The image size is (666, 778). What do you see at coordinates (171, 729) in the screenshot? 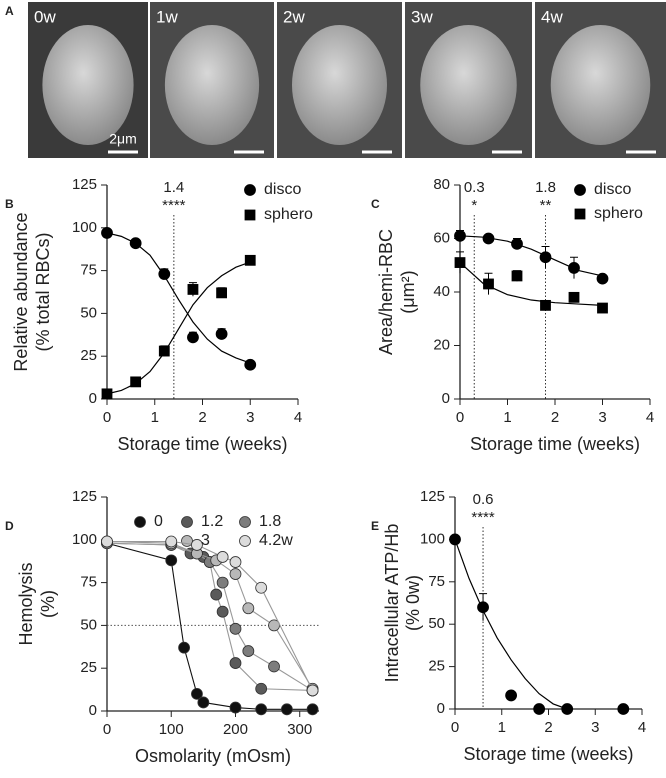
I see `x-tick-label: 100` at bounding box center [171, 729].